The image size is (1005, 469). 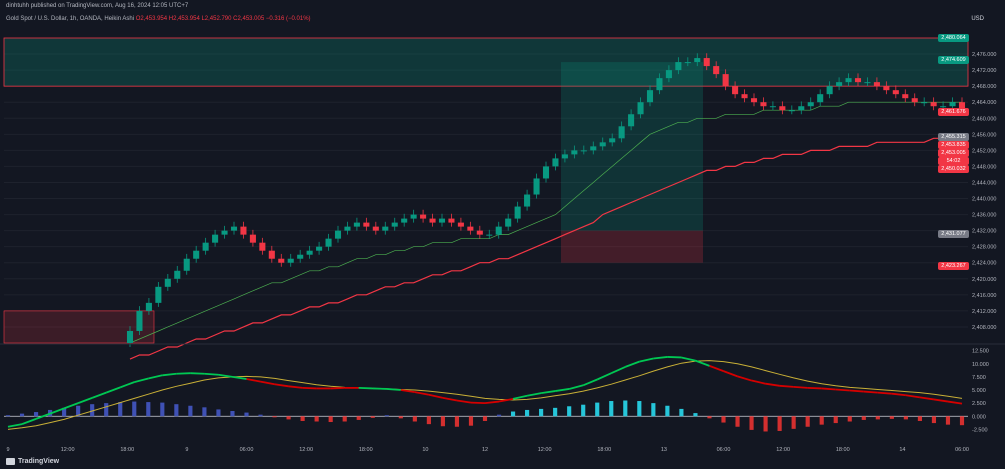 What do you see at coordinates (979, 391) in the screenshot?
I see `oscillator-tick-label: 5.000` at bounding box center [979, 391].